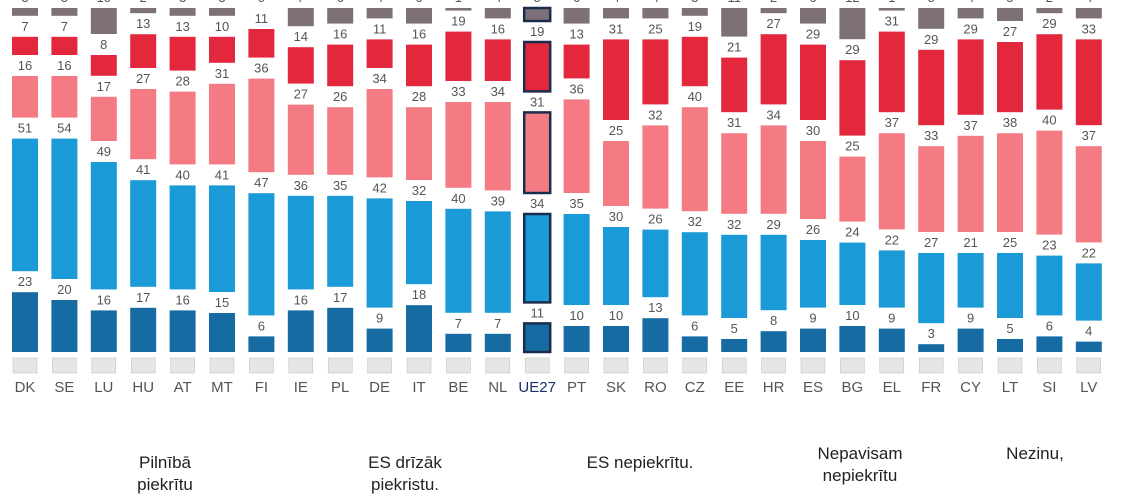  What do you see at coordinates (852, 232) in the screenshot?
I see `data-label: 24` at bounding box center [852, 232].